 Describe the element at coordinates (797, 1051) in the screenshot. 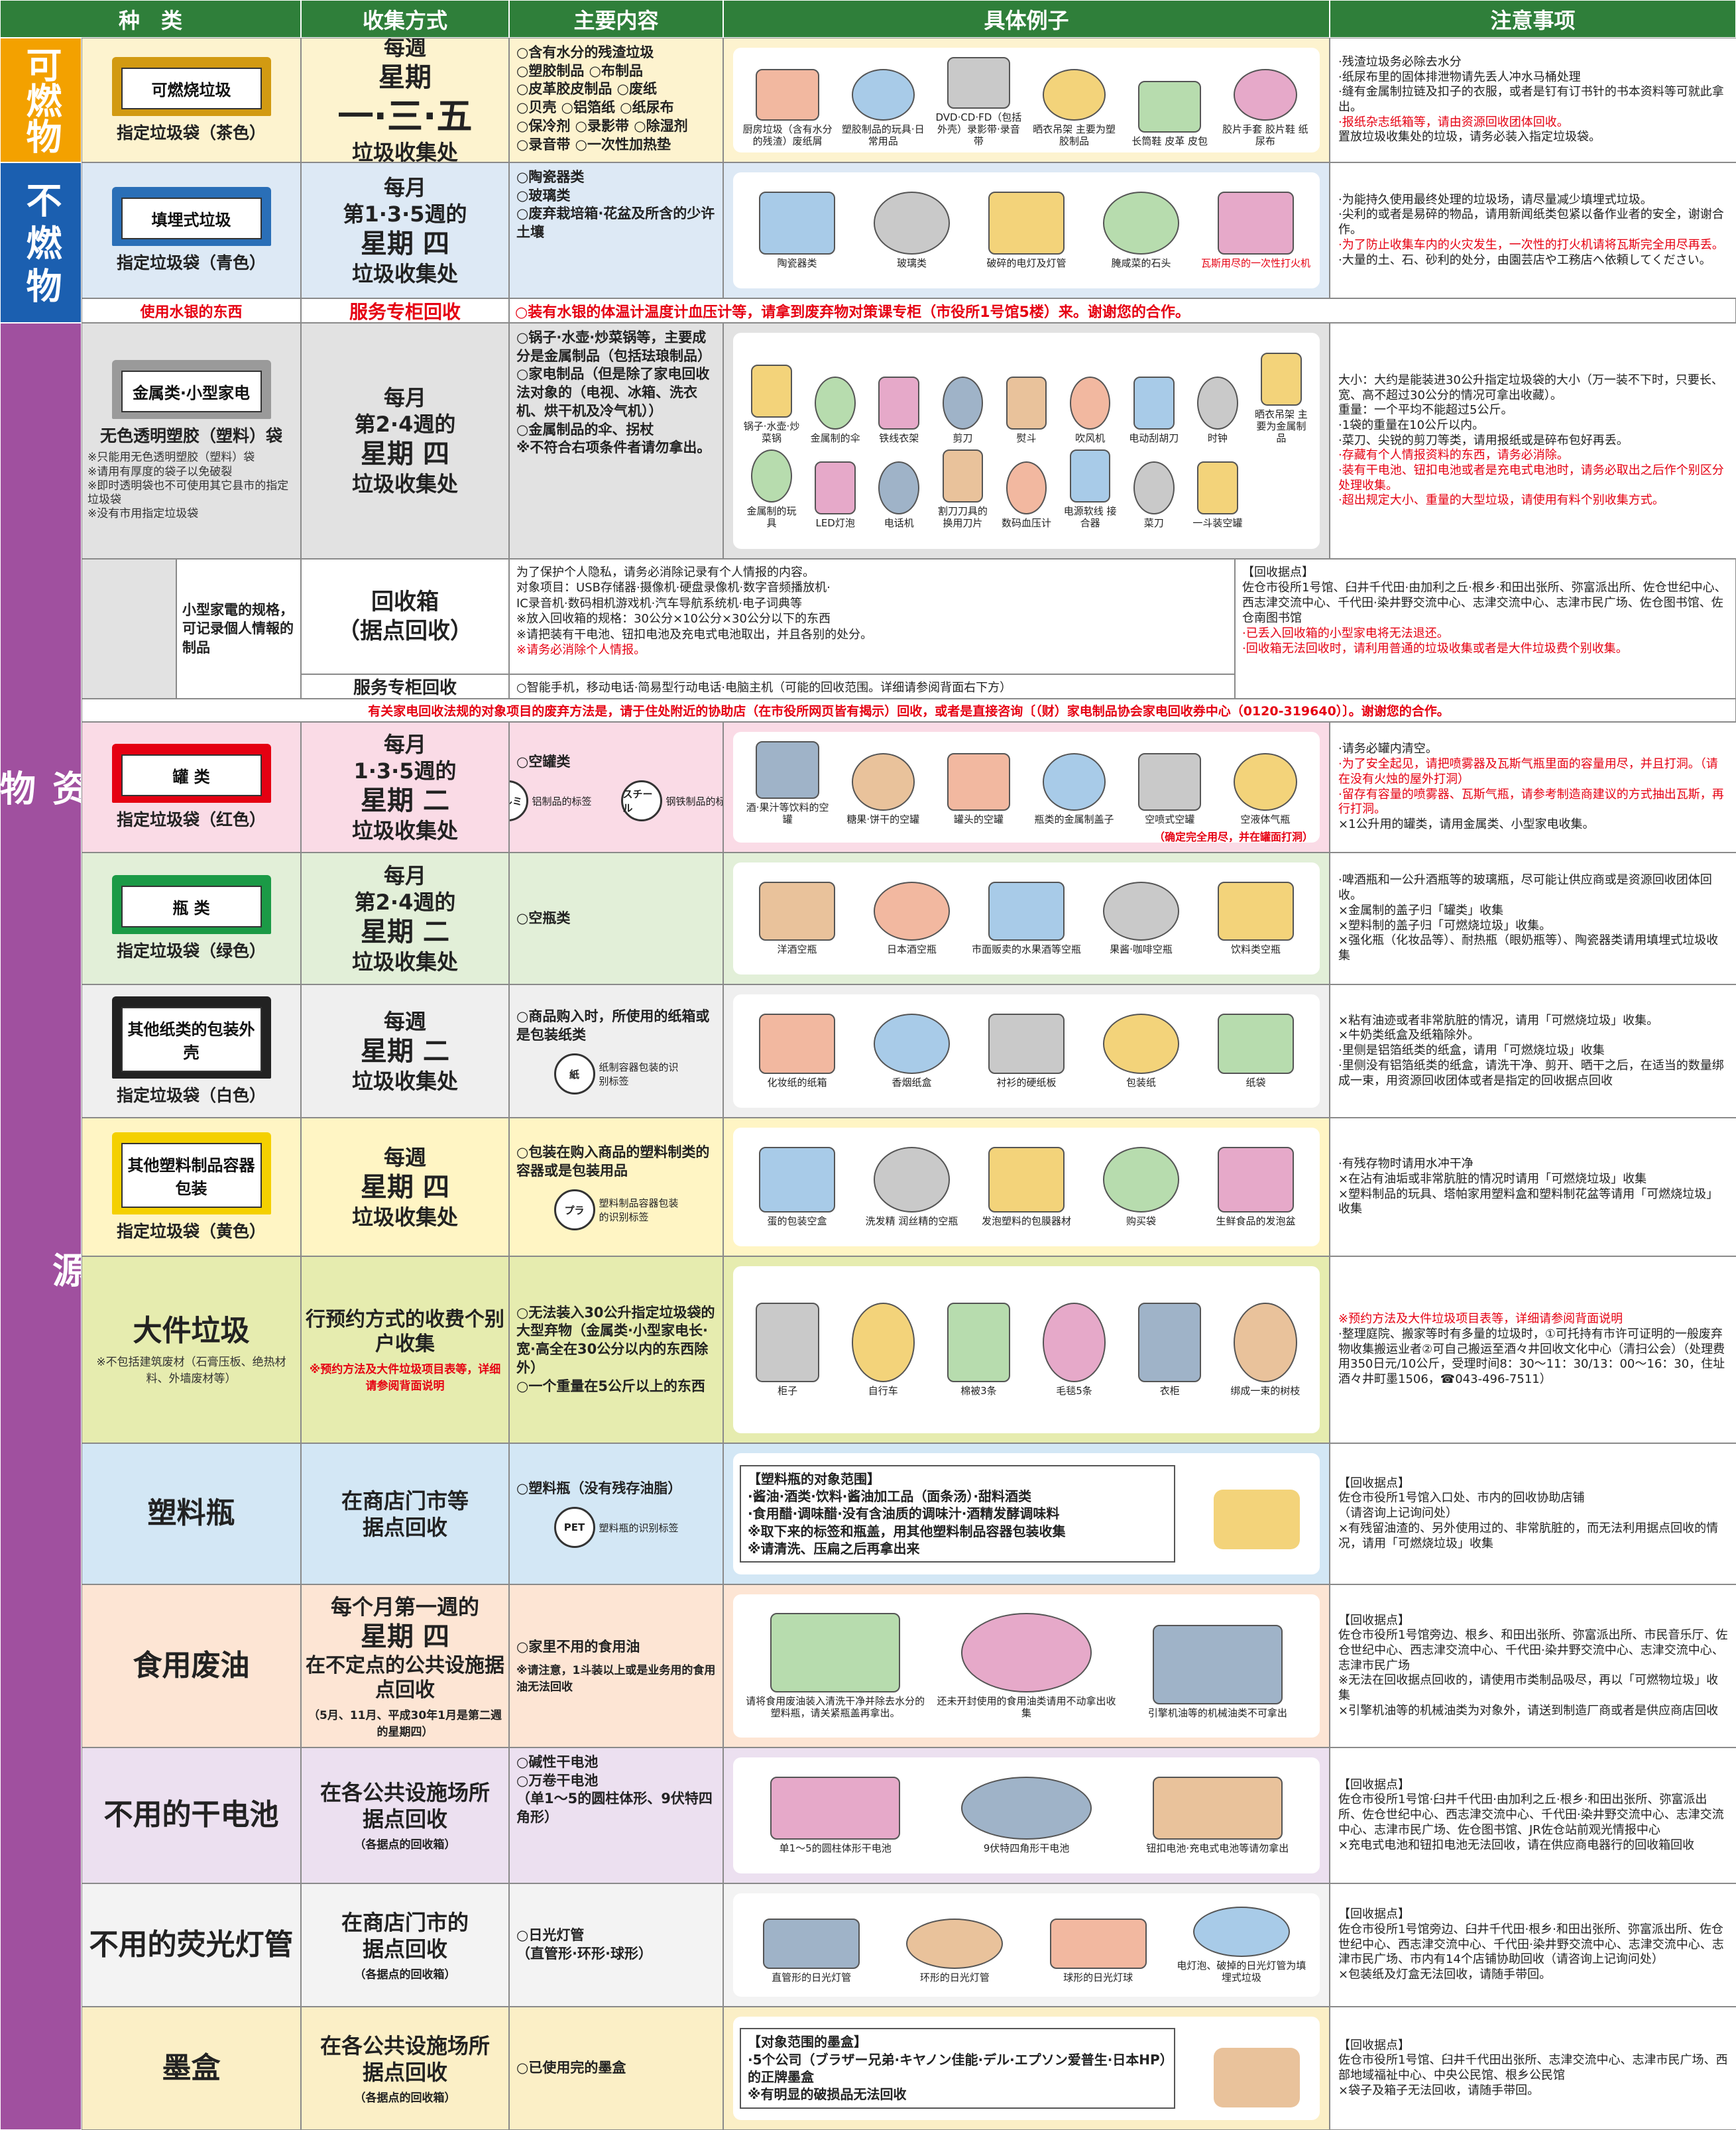

I see `example-item: 化妆纸的纸箱` at that location.